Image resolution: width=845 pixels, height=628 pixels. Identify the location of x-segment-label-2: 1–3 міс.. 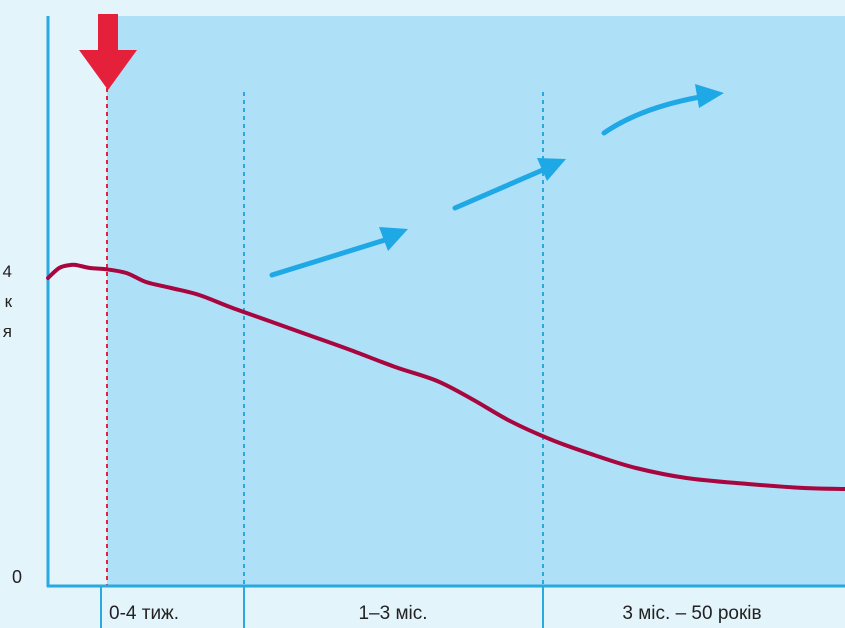
(392, 613).